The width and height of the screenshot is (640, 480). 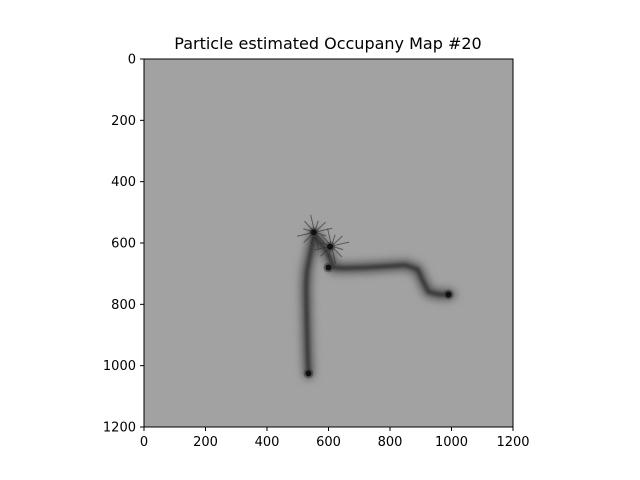 I want to click on y-axis: 0 200 400 600 800 1000 1200, so click(x=123, y=244).